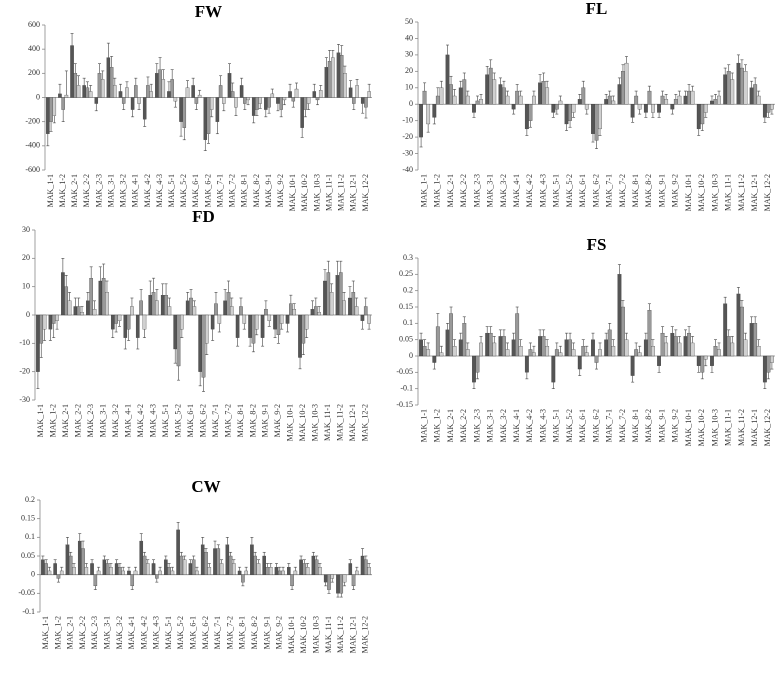 This screenshot has width=778, height=691. What do you see at coordinates (409, 21) in the screenshot?
I see `y-tick-label: 50` at bounding box center [409, 21].